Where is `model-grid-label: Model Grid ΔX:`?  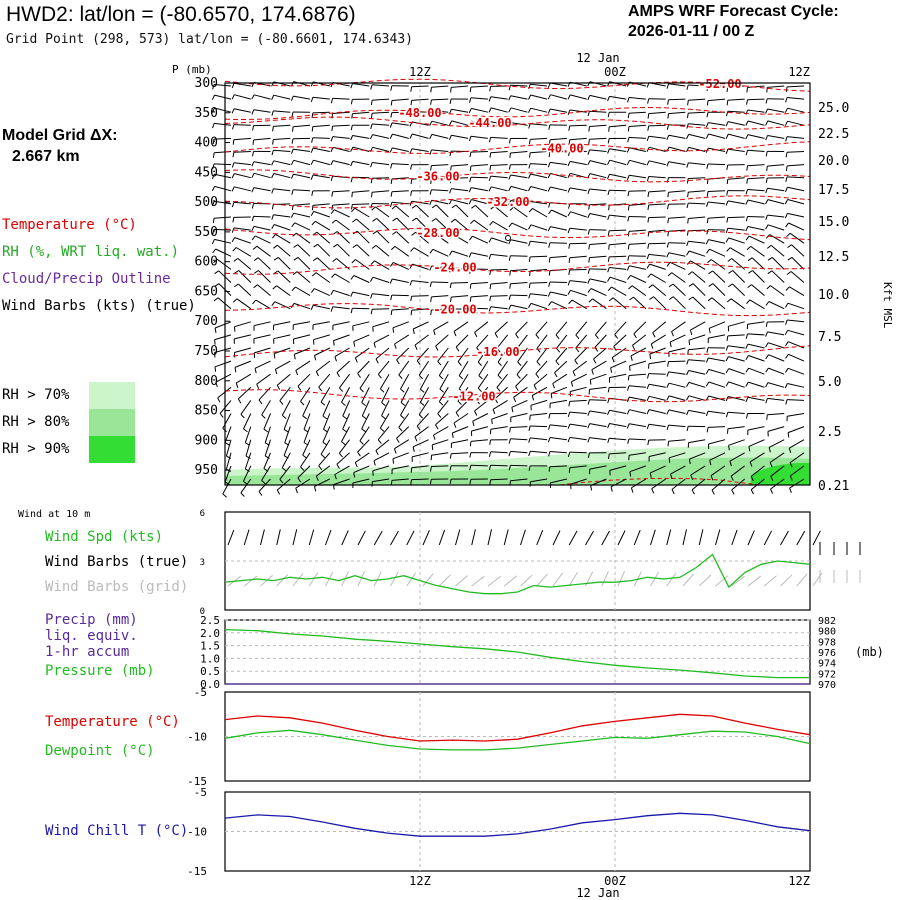
model-grid-label: Model Grid ΔX: is located at coordinates (60, 135).